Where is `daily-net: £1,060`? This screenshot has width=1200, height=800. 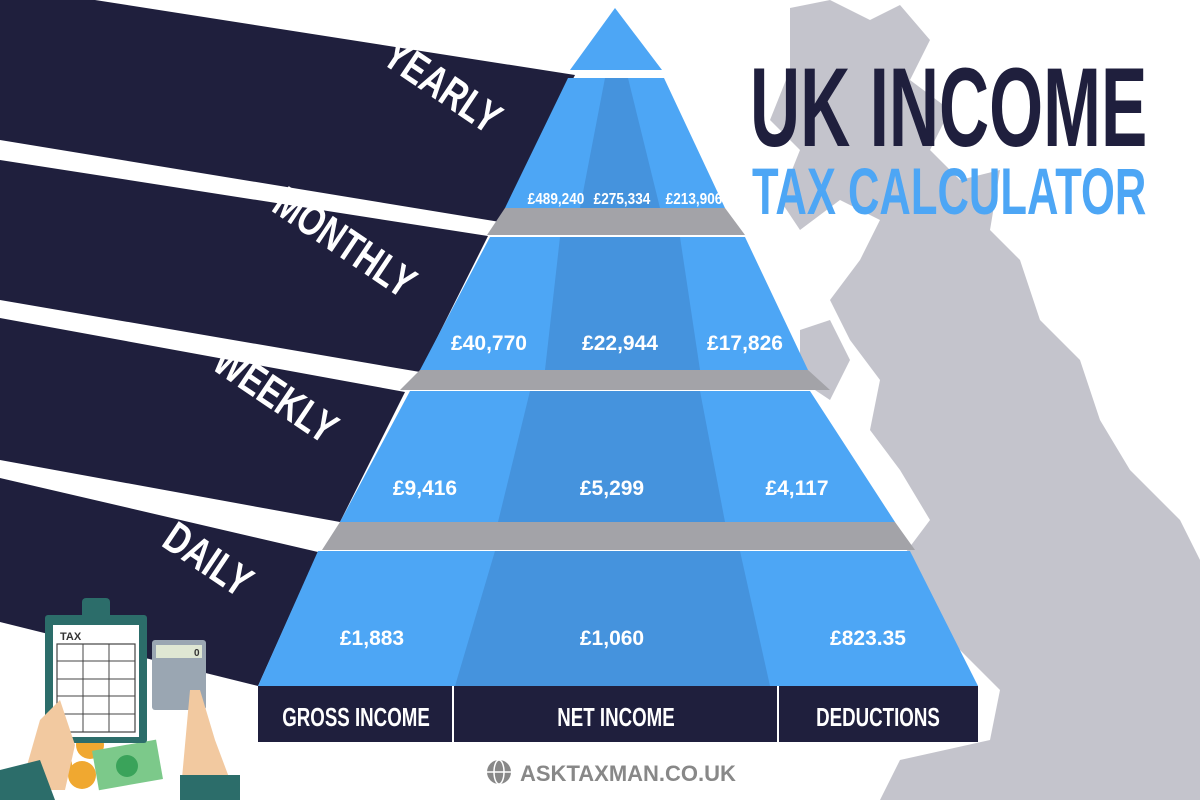
daily-net: £1,060 is located at coordinates (612, 638).